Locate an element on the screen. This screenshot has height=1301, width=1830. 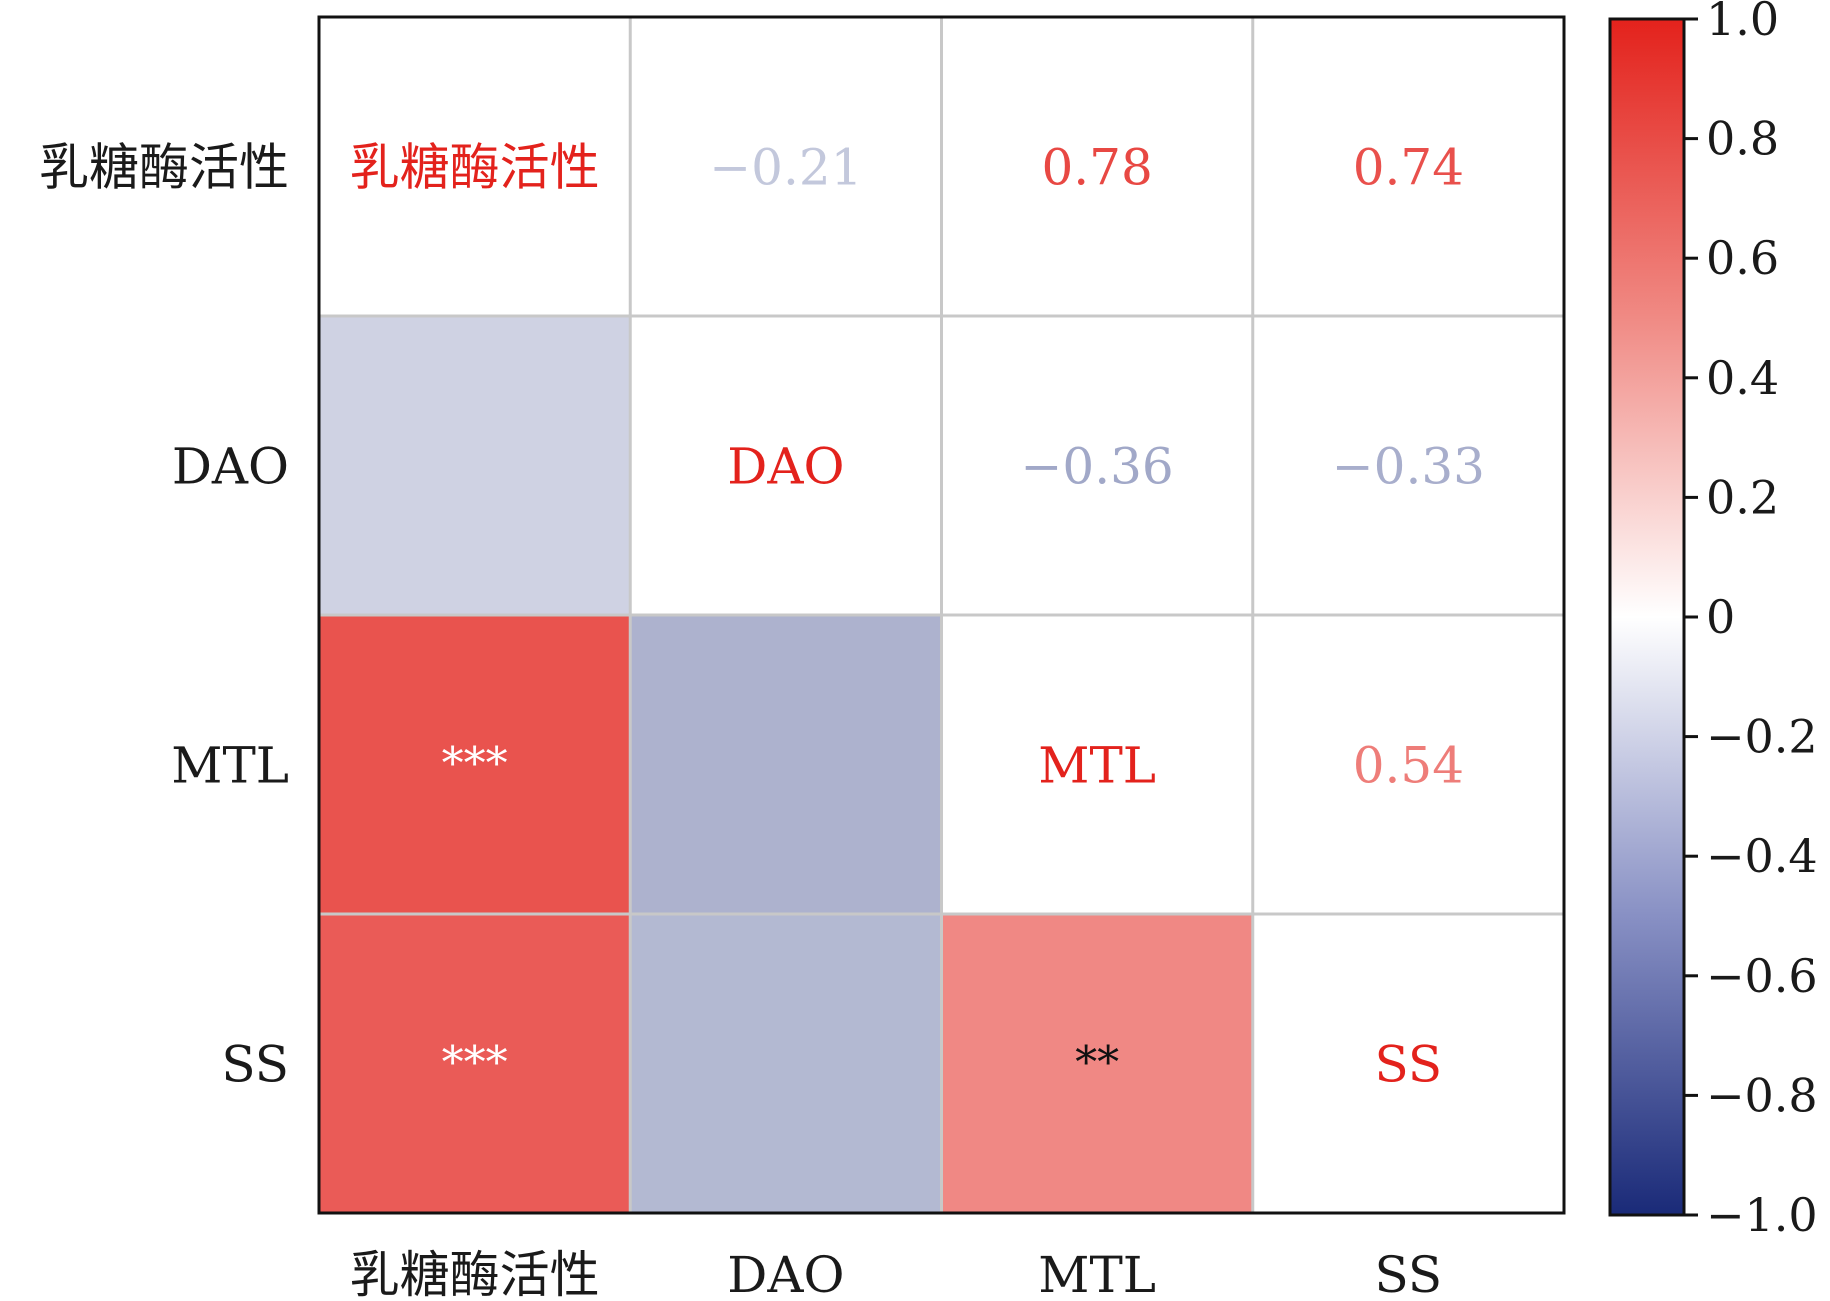
diagonal-label-2: MTL is located at coordinates (1097, 766).